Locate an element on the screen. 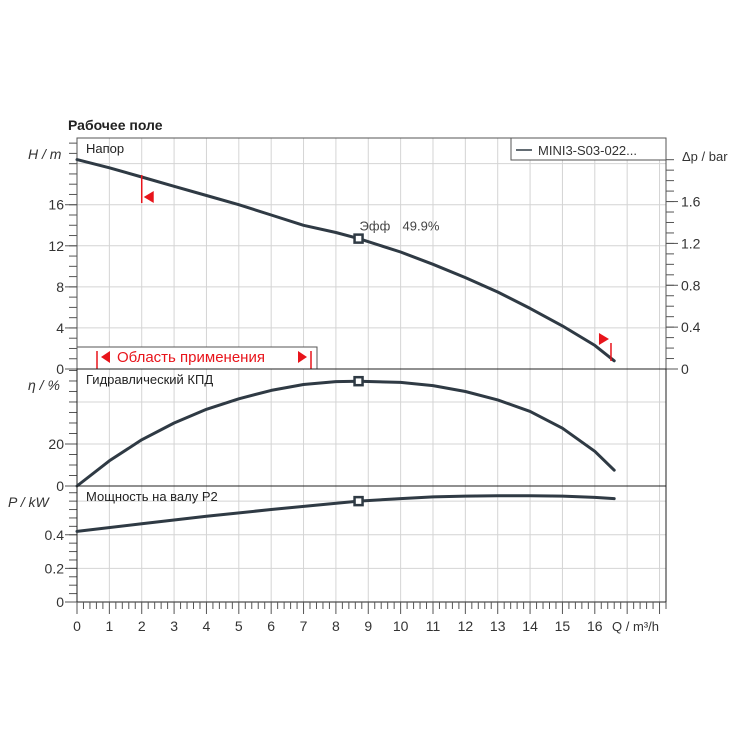  x-tick-label: 6 is located at coordinates (271, 626).